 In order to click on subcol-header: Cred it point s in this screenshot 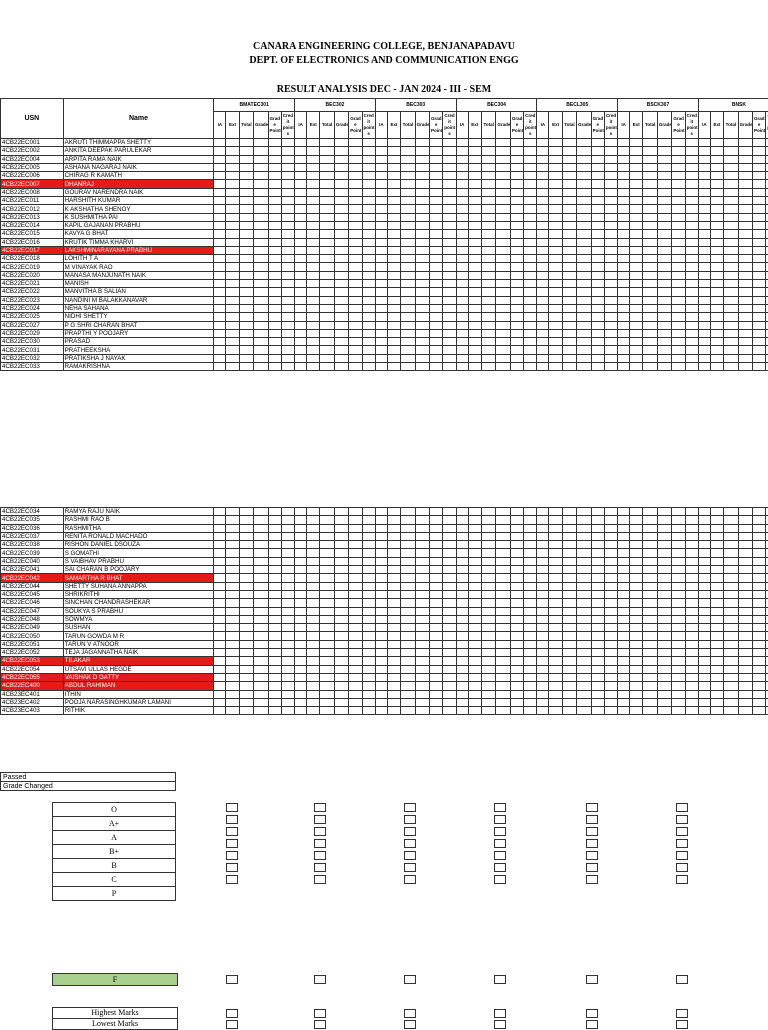, I will do `click(530, 125)`.